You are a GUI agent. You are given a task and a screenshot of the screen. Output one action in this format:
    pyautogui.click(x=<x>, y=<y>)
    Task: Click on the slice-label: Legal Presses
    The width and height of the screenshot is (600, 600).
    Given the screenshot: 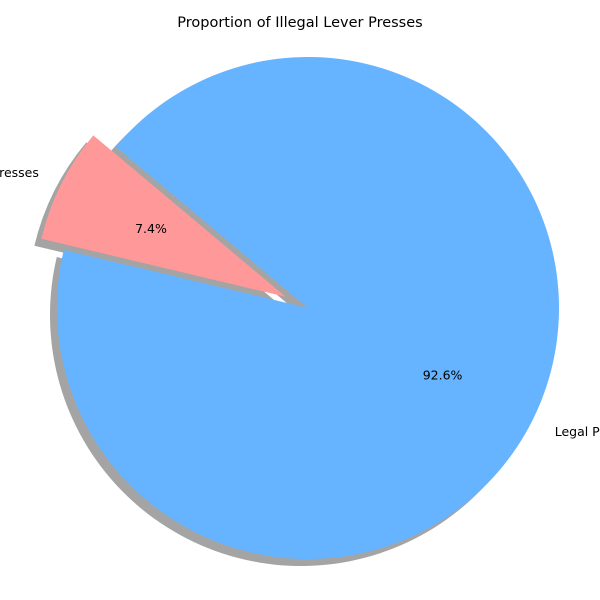 What is the action you would take?
    pyautogui.click(x=577, y=431)
    